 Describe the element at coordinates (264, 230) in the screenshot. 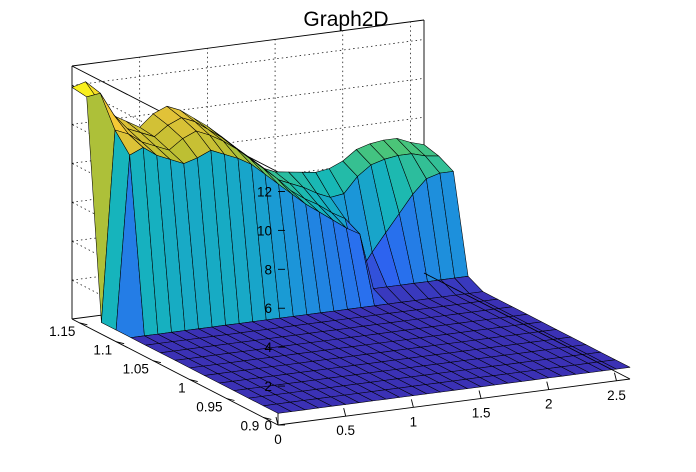

I see `z-tick-label: 10` at that location.